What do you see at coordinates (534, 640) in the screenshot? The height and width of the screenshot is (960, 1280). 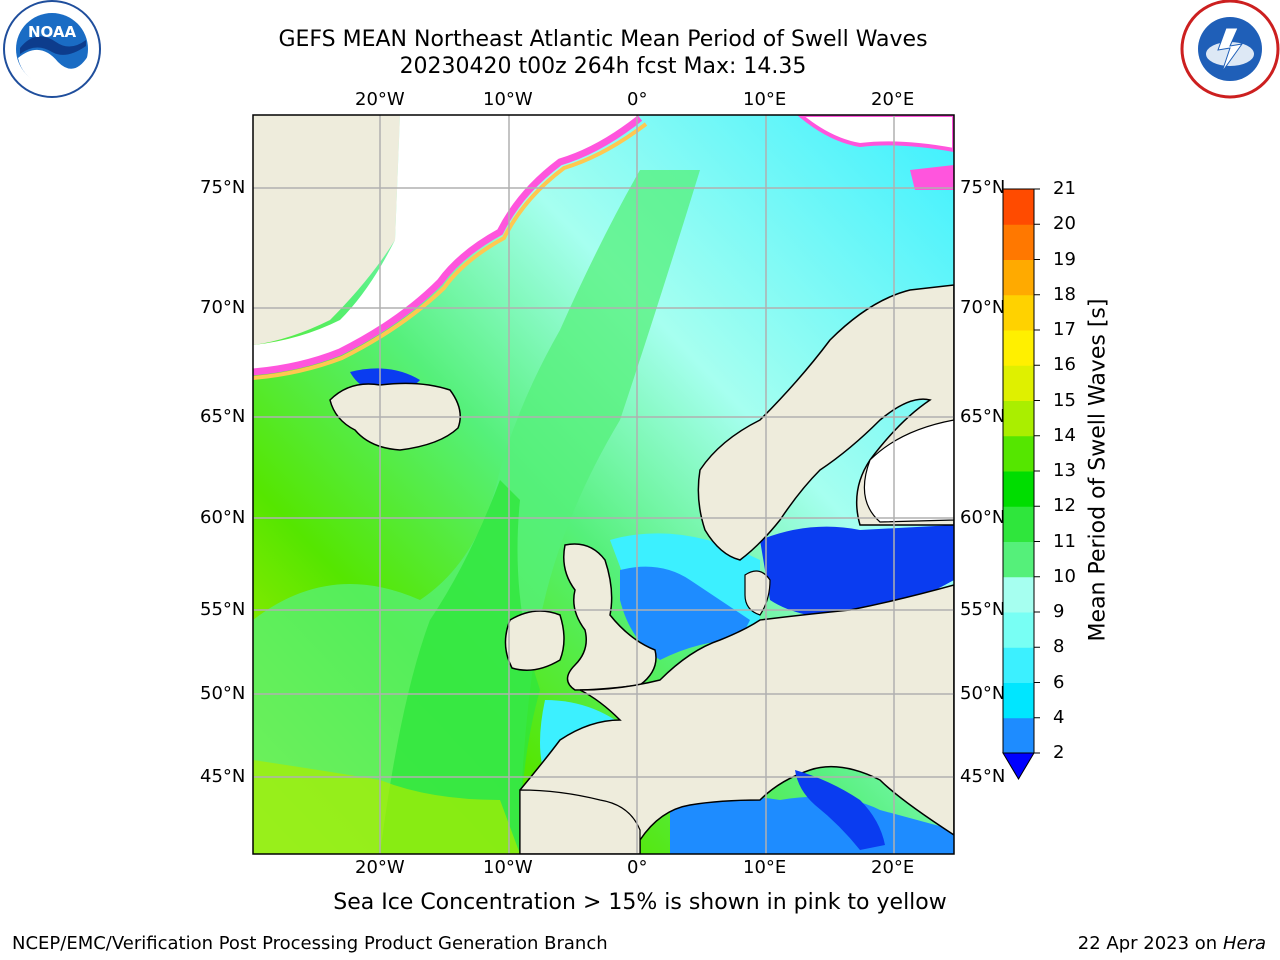 I see `ireland-land` at bounding box center [534, 640].